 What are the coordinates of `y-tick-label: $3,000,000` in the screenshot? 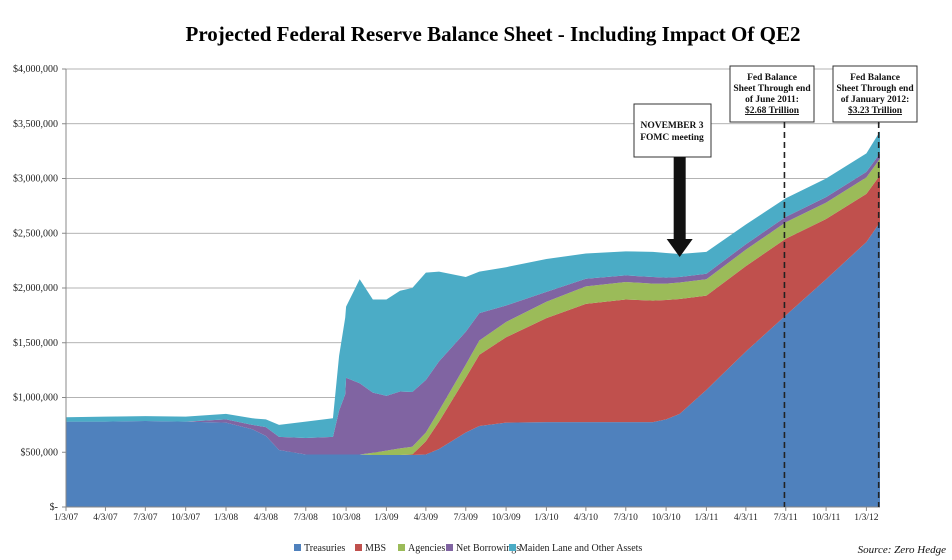 It's located at (35, 179).